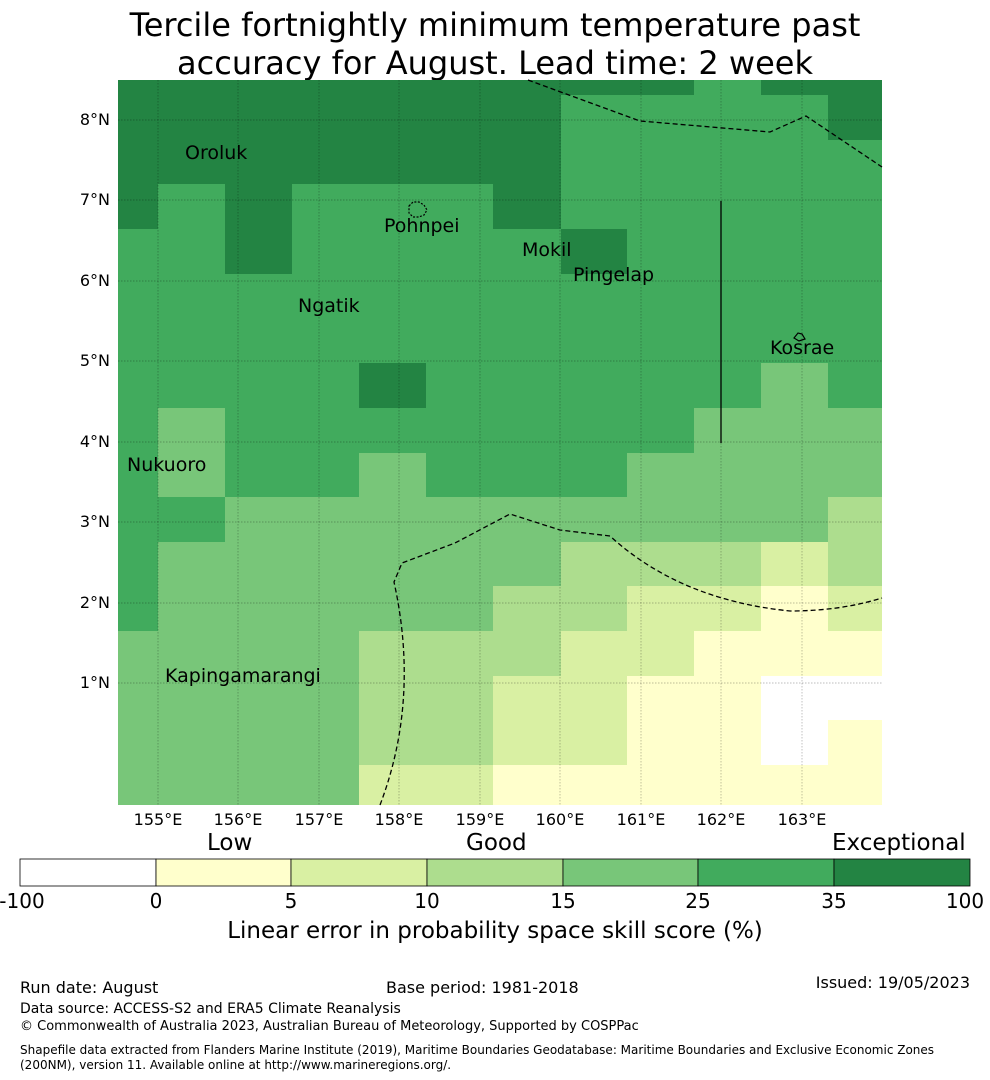  Describe the element at coordinates (427, 901) in the screenshot. I see `colorbar-tick: 10` at that location.